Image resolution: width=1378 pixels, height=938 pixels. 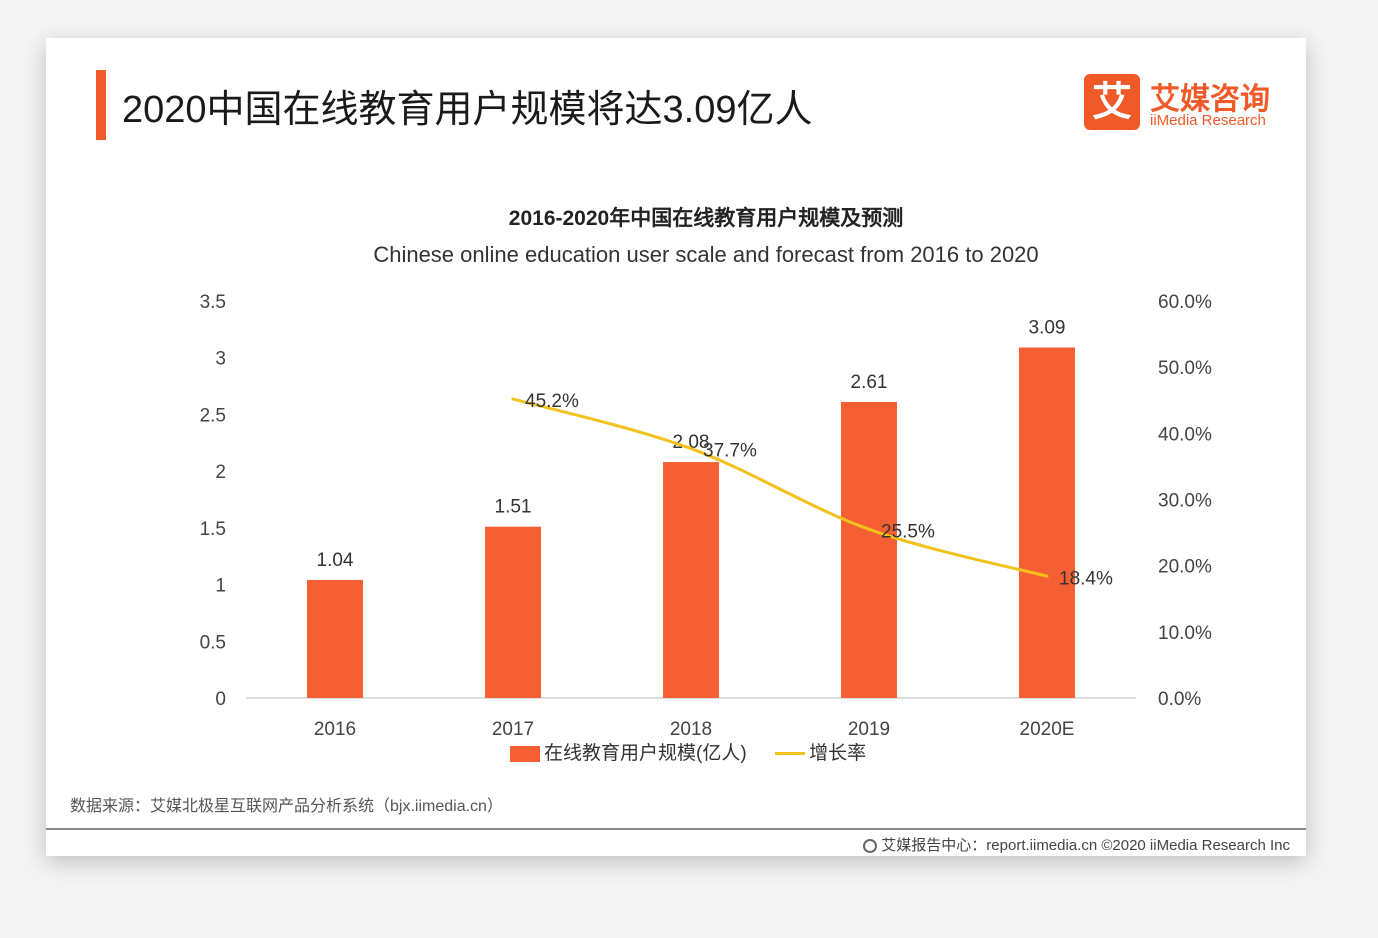 What do you see at coordinates (1086, 578) in the screenshot?
I see `growth-data-label: 18.4%` at bounding box center [1086, 578].